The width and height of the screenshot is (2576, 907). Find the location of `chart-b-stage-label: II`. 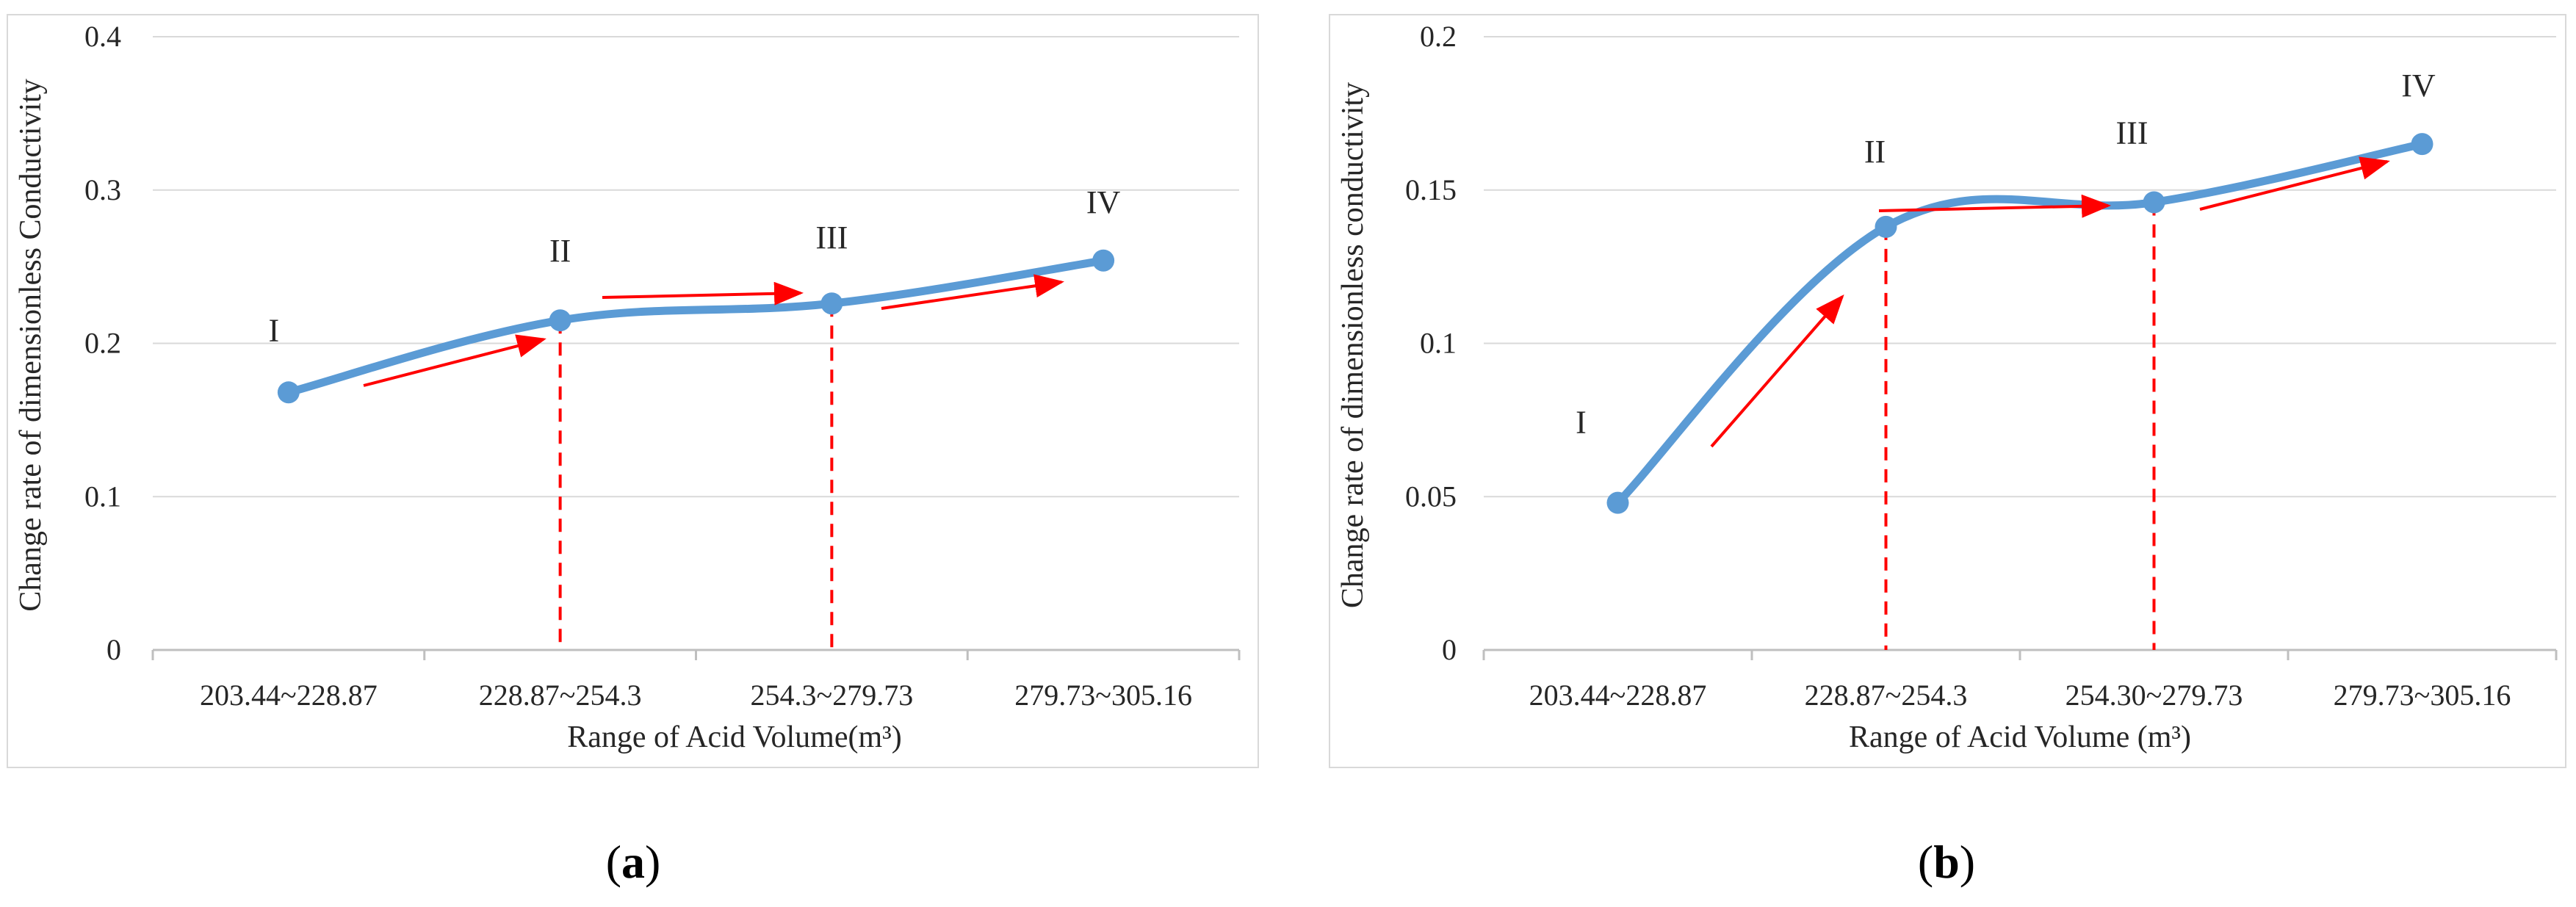

chart-b-stage-label: II is located at coordinates (1875, 152).